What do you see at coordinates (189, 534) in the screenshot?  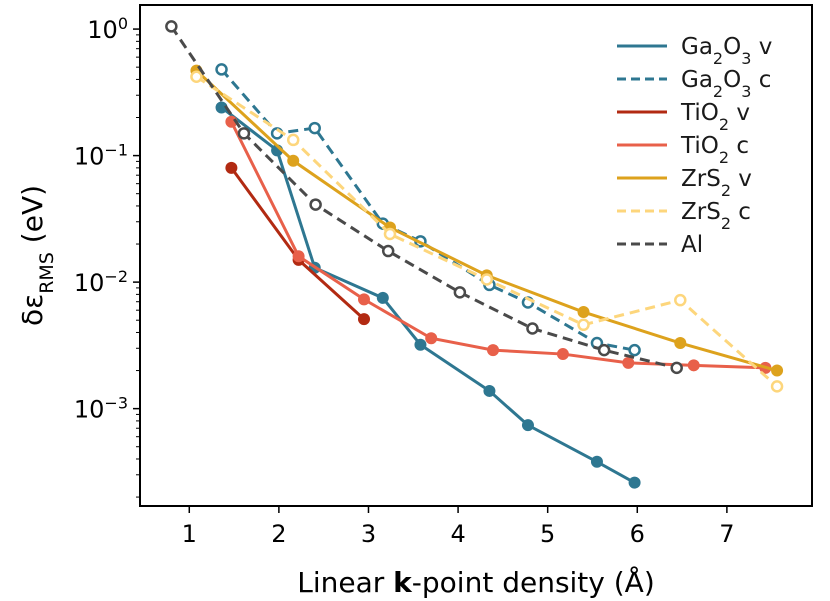 I see `x-tick-label: 1` at bounding box center [189, 534].